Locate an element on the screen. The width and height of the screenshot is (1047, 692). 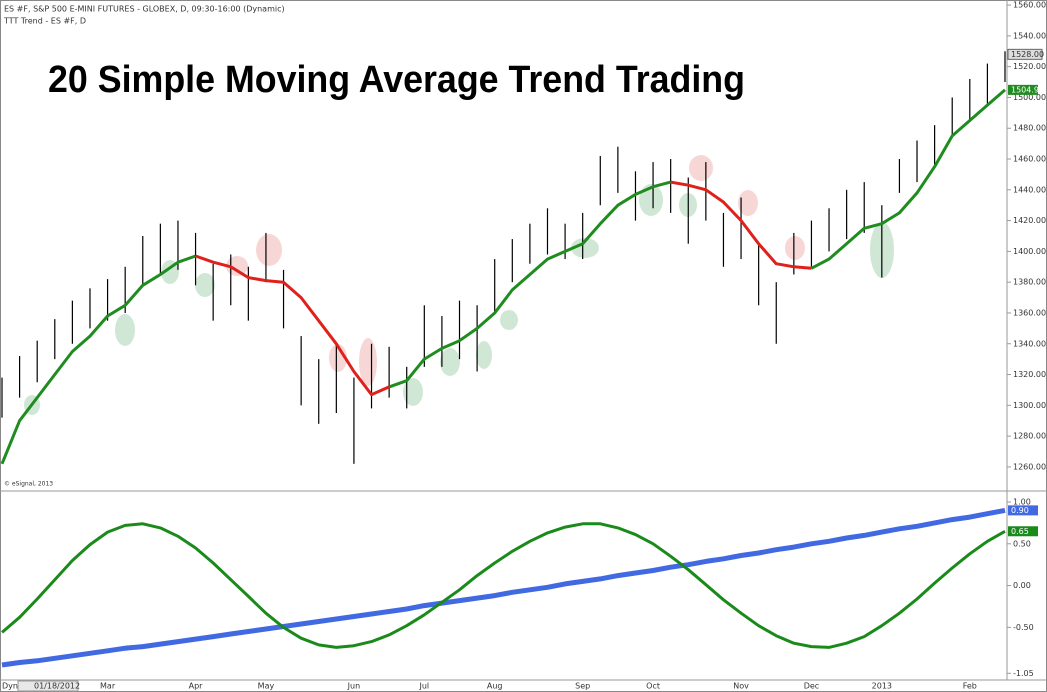
value-label: 0.90 is located at coordinates (1020, 510).